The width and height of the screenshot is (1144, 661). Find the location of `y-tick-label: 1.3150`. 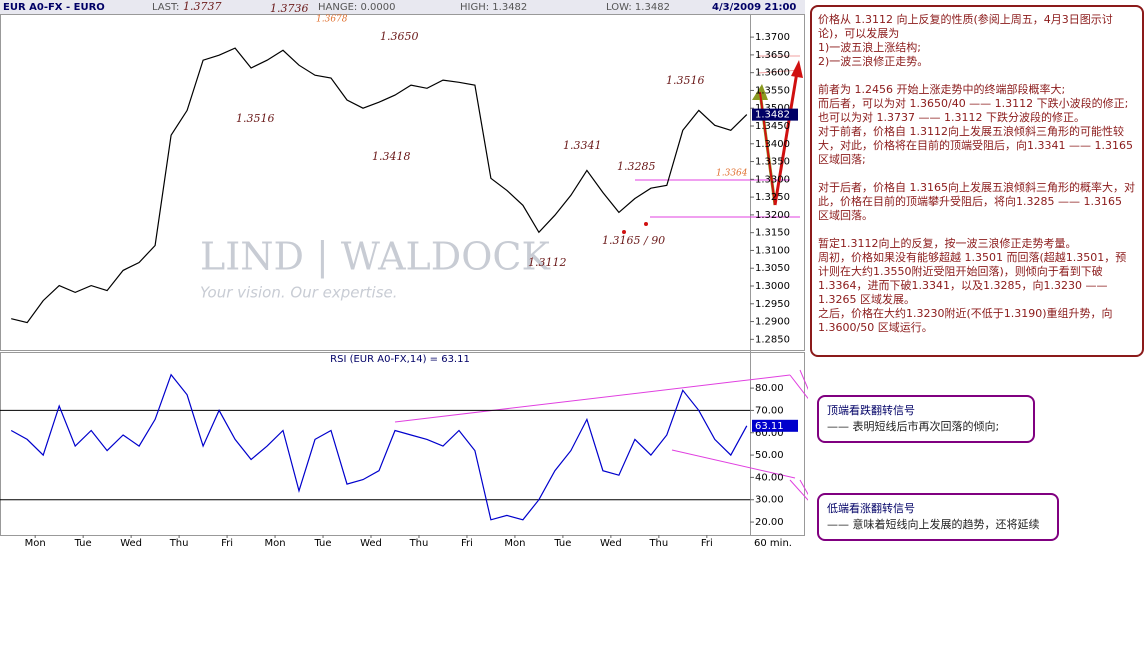

y-tick-label: 1.3150 is located at coordinates (772, 233).